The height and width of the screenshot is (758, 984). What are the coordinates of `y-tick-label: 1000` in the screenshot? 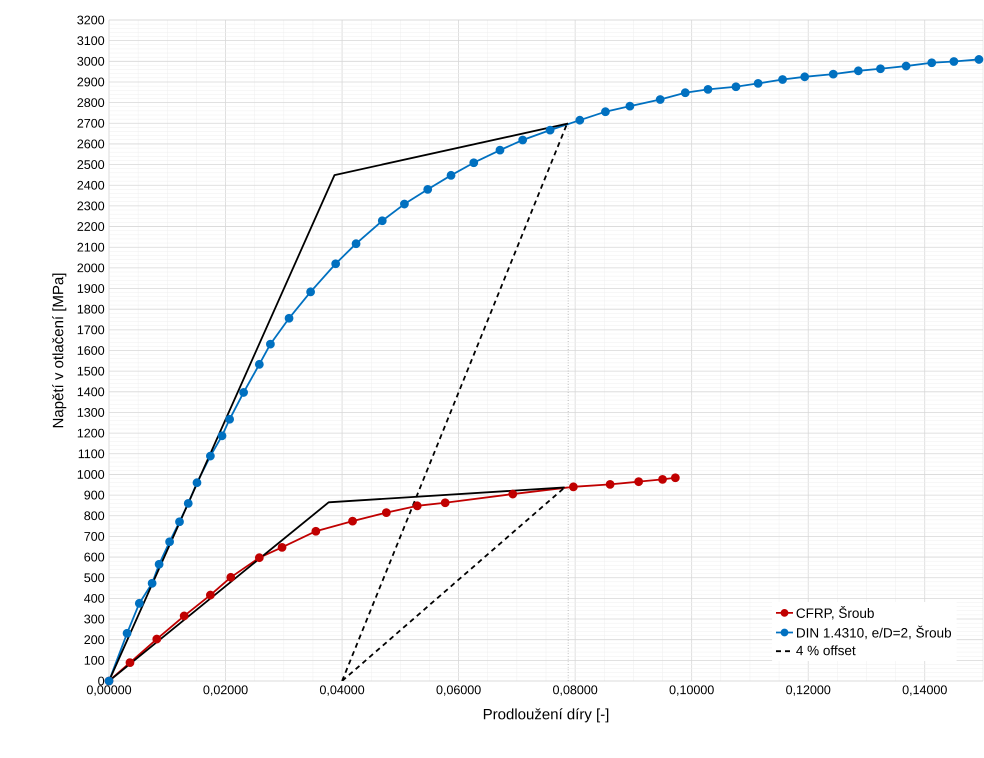 It's located at (91, 474).